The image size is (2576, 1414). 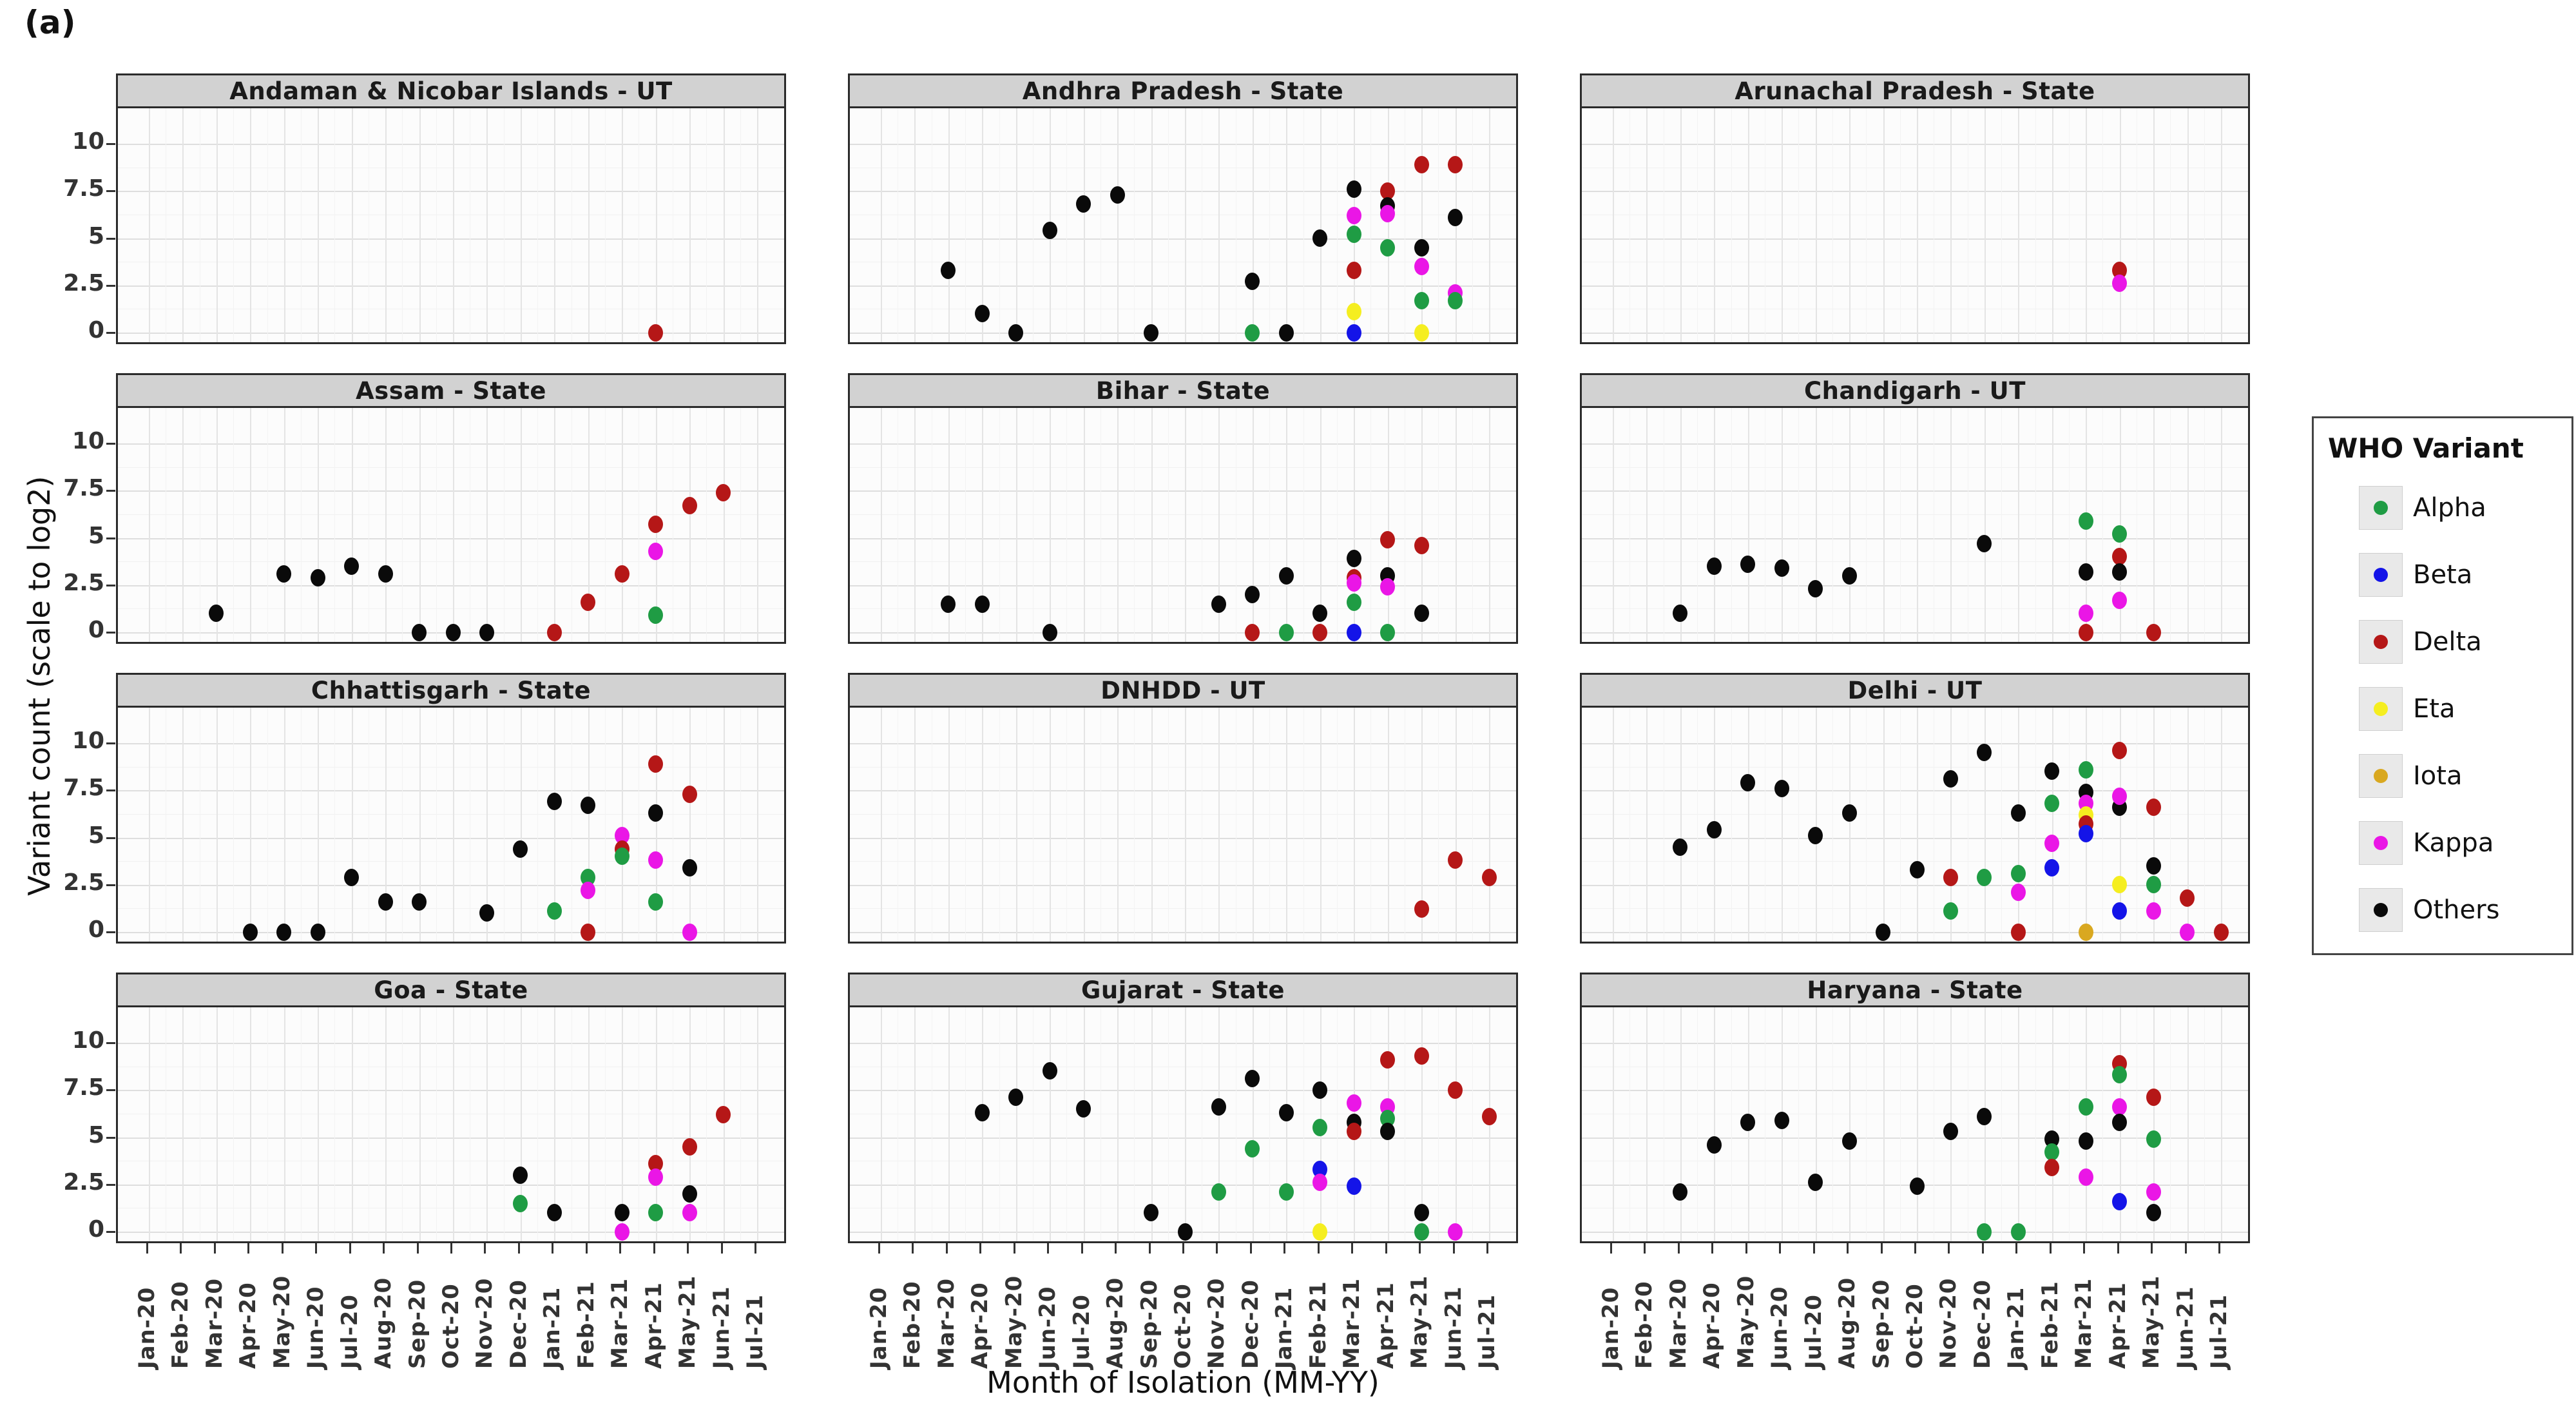 What do you see at coordinates (349, 1331) in the screenshot?
I see `x-tick-label: Jul-20` at bounding box center [349, 1331].